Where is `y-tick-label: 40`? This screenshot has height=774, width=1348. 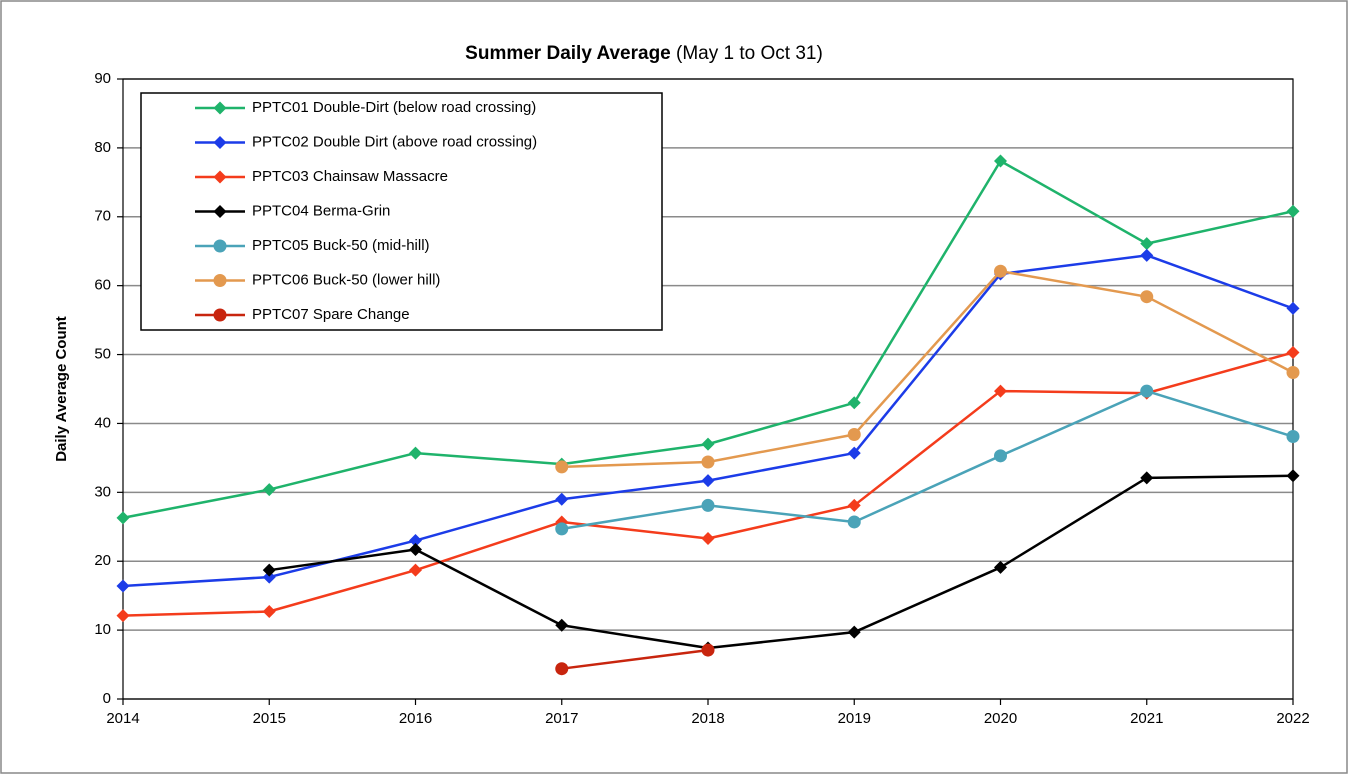
y-tick-label: 40 is located at coordinates (102, 422).